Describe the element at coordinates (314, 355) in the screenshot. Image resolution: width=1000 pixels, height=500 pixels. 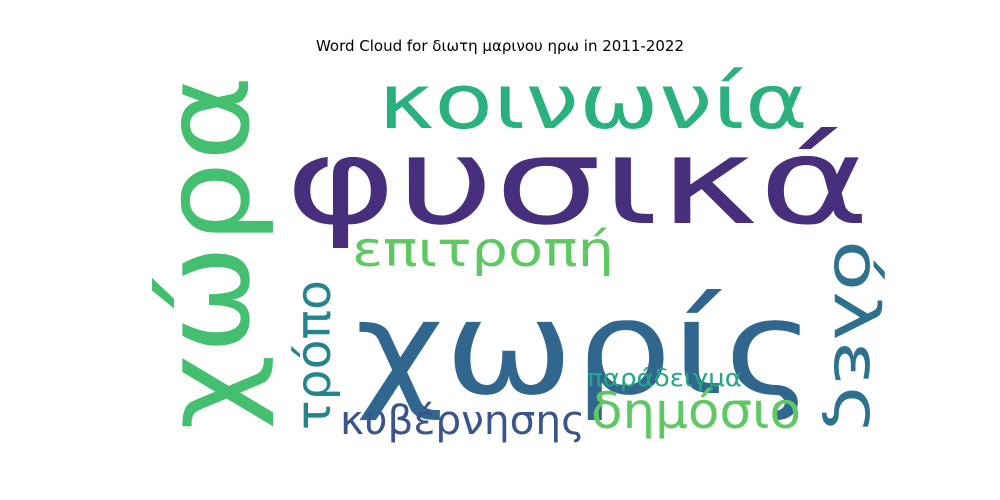
I see `word-τροπο: τρόπο` at that location.